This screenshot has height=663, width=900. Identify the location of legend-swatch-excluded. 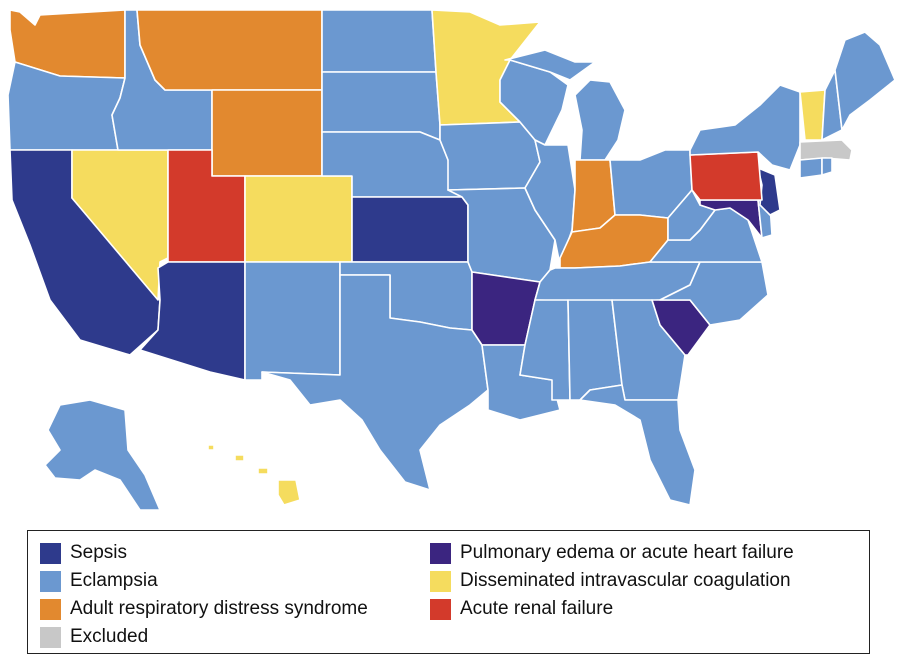
(50, 637).